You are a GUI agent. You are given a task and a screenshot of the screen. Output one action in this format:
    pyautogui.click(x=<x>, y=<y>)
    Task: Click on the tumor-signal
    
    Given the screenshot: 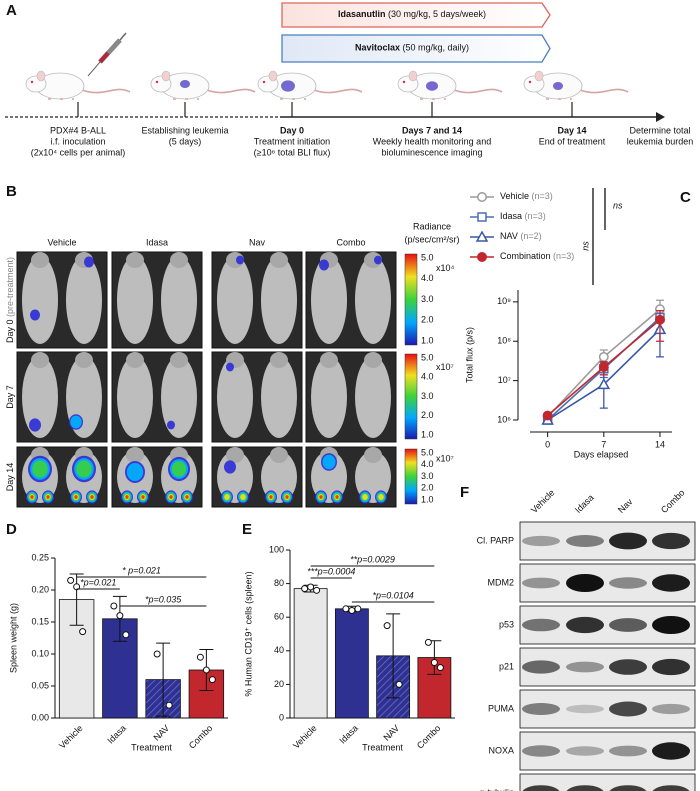 What is the action you would take?
    pyautogui.click(x=432, y=86)
    